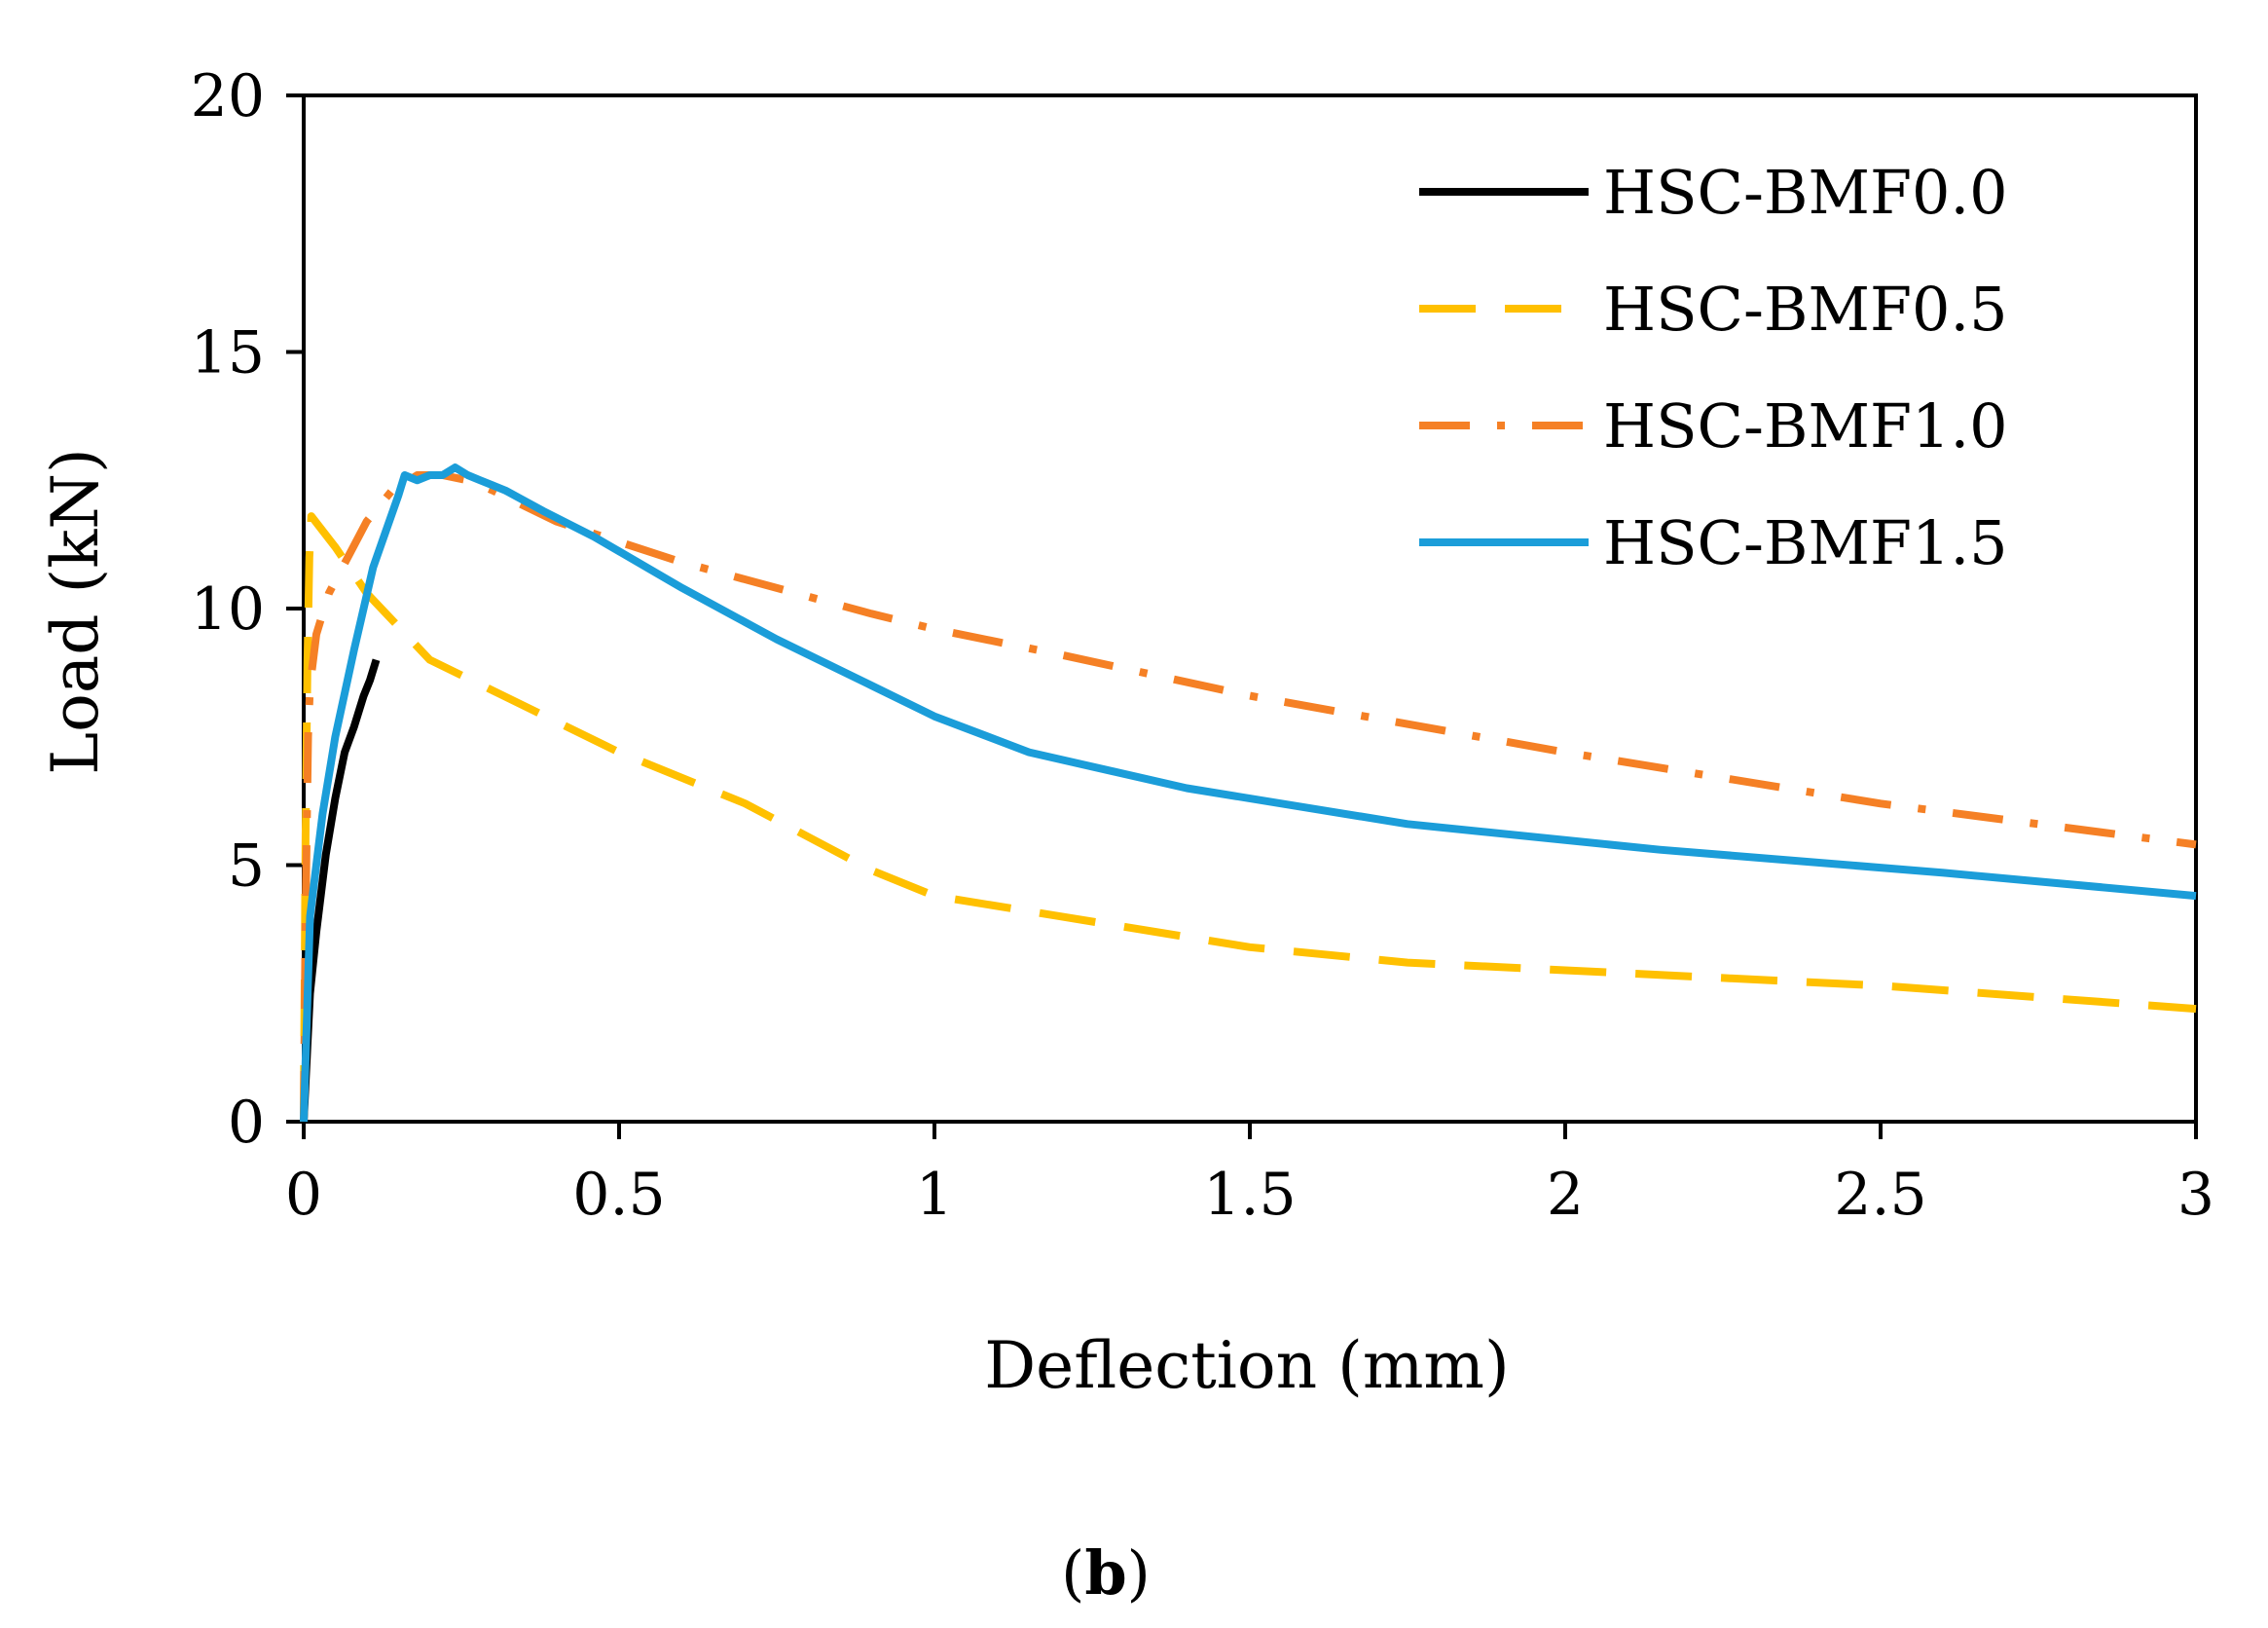 The width and height of the screenshot is (2268, 1628). Describe the element at coordinates (246, 1123) in the screenshot. I see `y-tick-label: 0` at that location.